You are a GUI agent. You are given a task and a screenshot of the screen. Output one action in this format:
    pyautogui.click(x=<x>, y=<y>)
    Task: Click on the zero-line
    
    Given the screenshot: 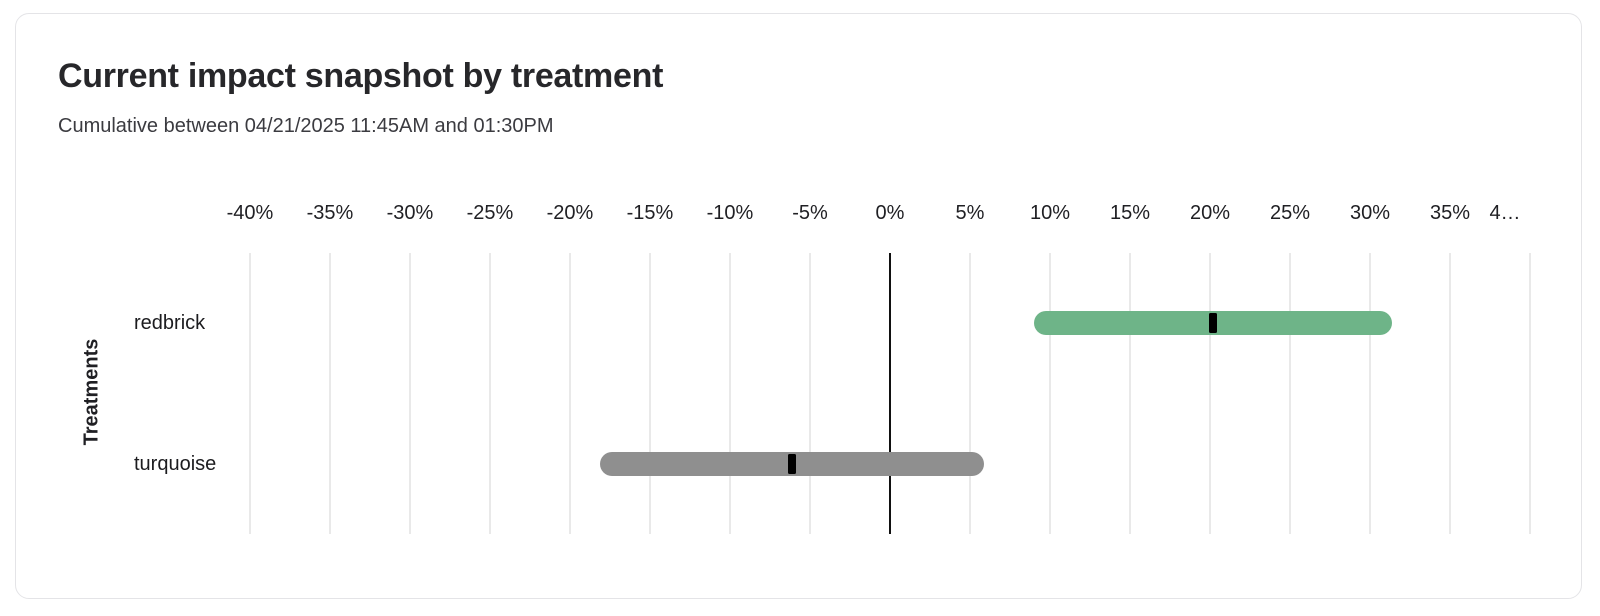 What is the action you would take?
    pyautogui.click(x=890, y=393)
    